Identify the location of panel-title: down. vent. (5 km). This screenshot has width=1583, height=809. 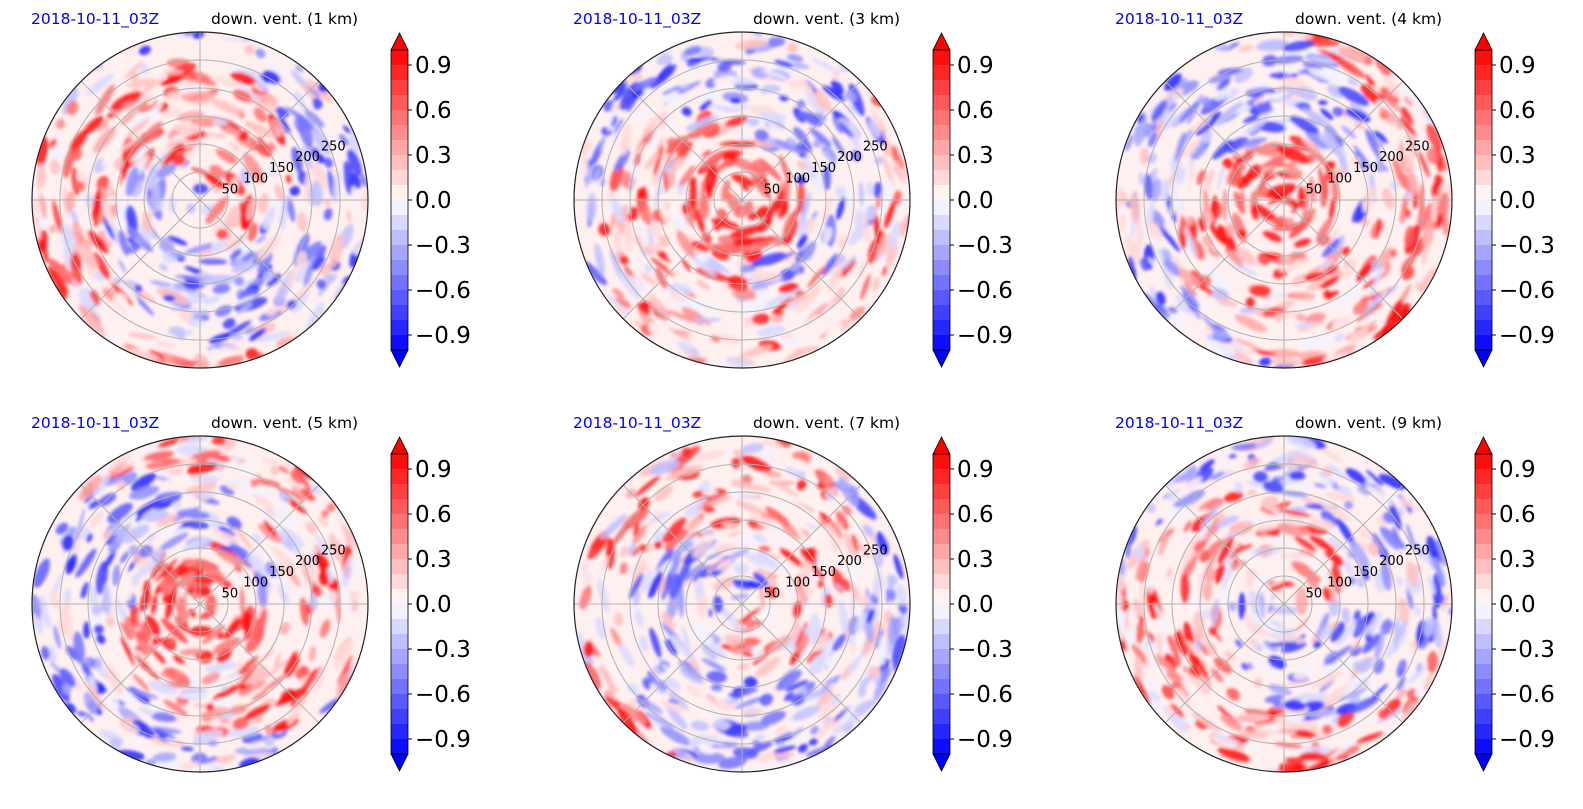
(284, 423).